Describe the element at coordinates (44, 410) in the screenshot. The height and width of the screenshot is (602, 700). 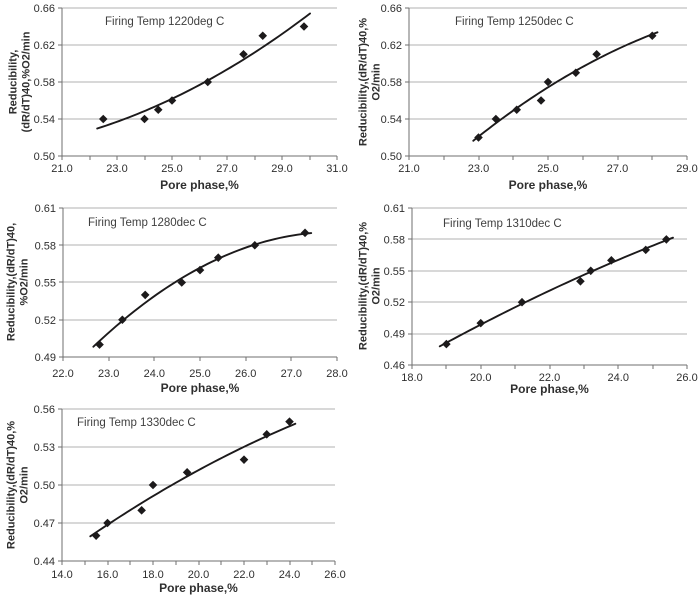
I see `y-tick-label: 0.56` at that location.